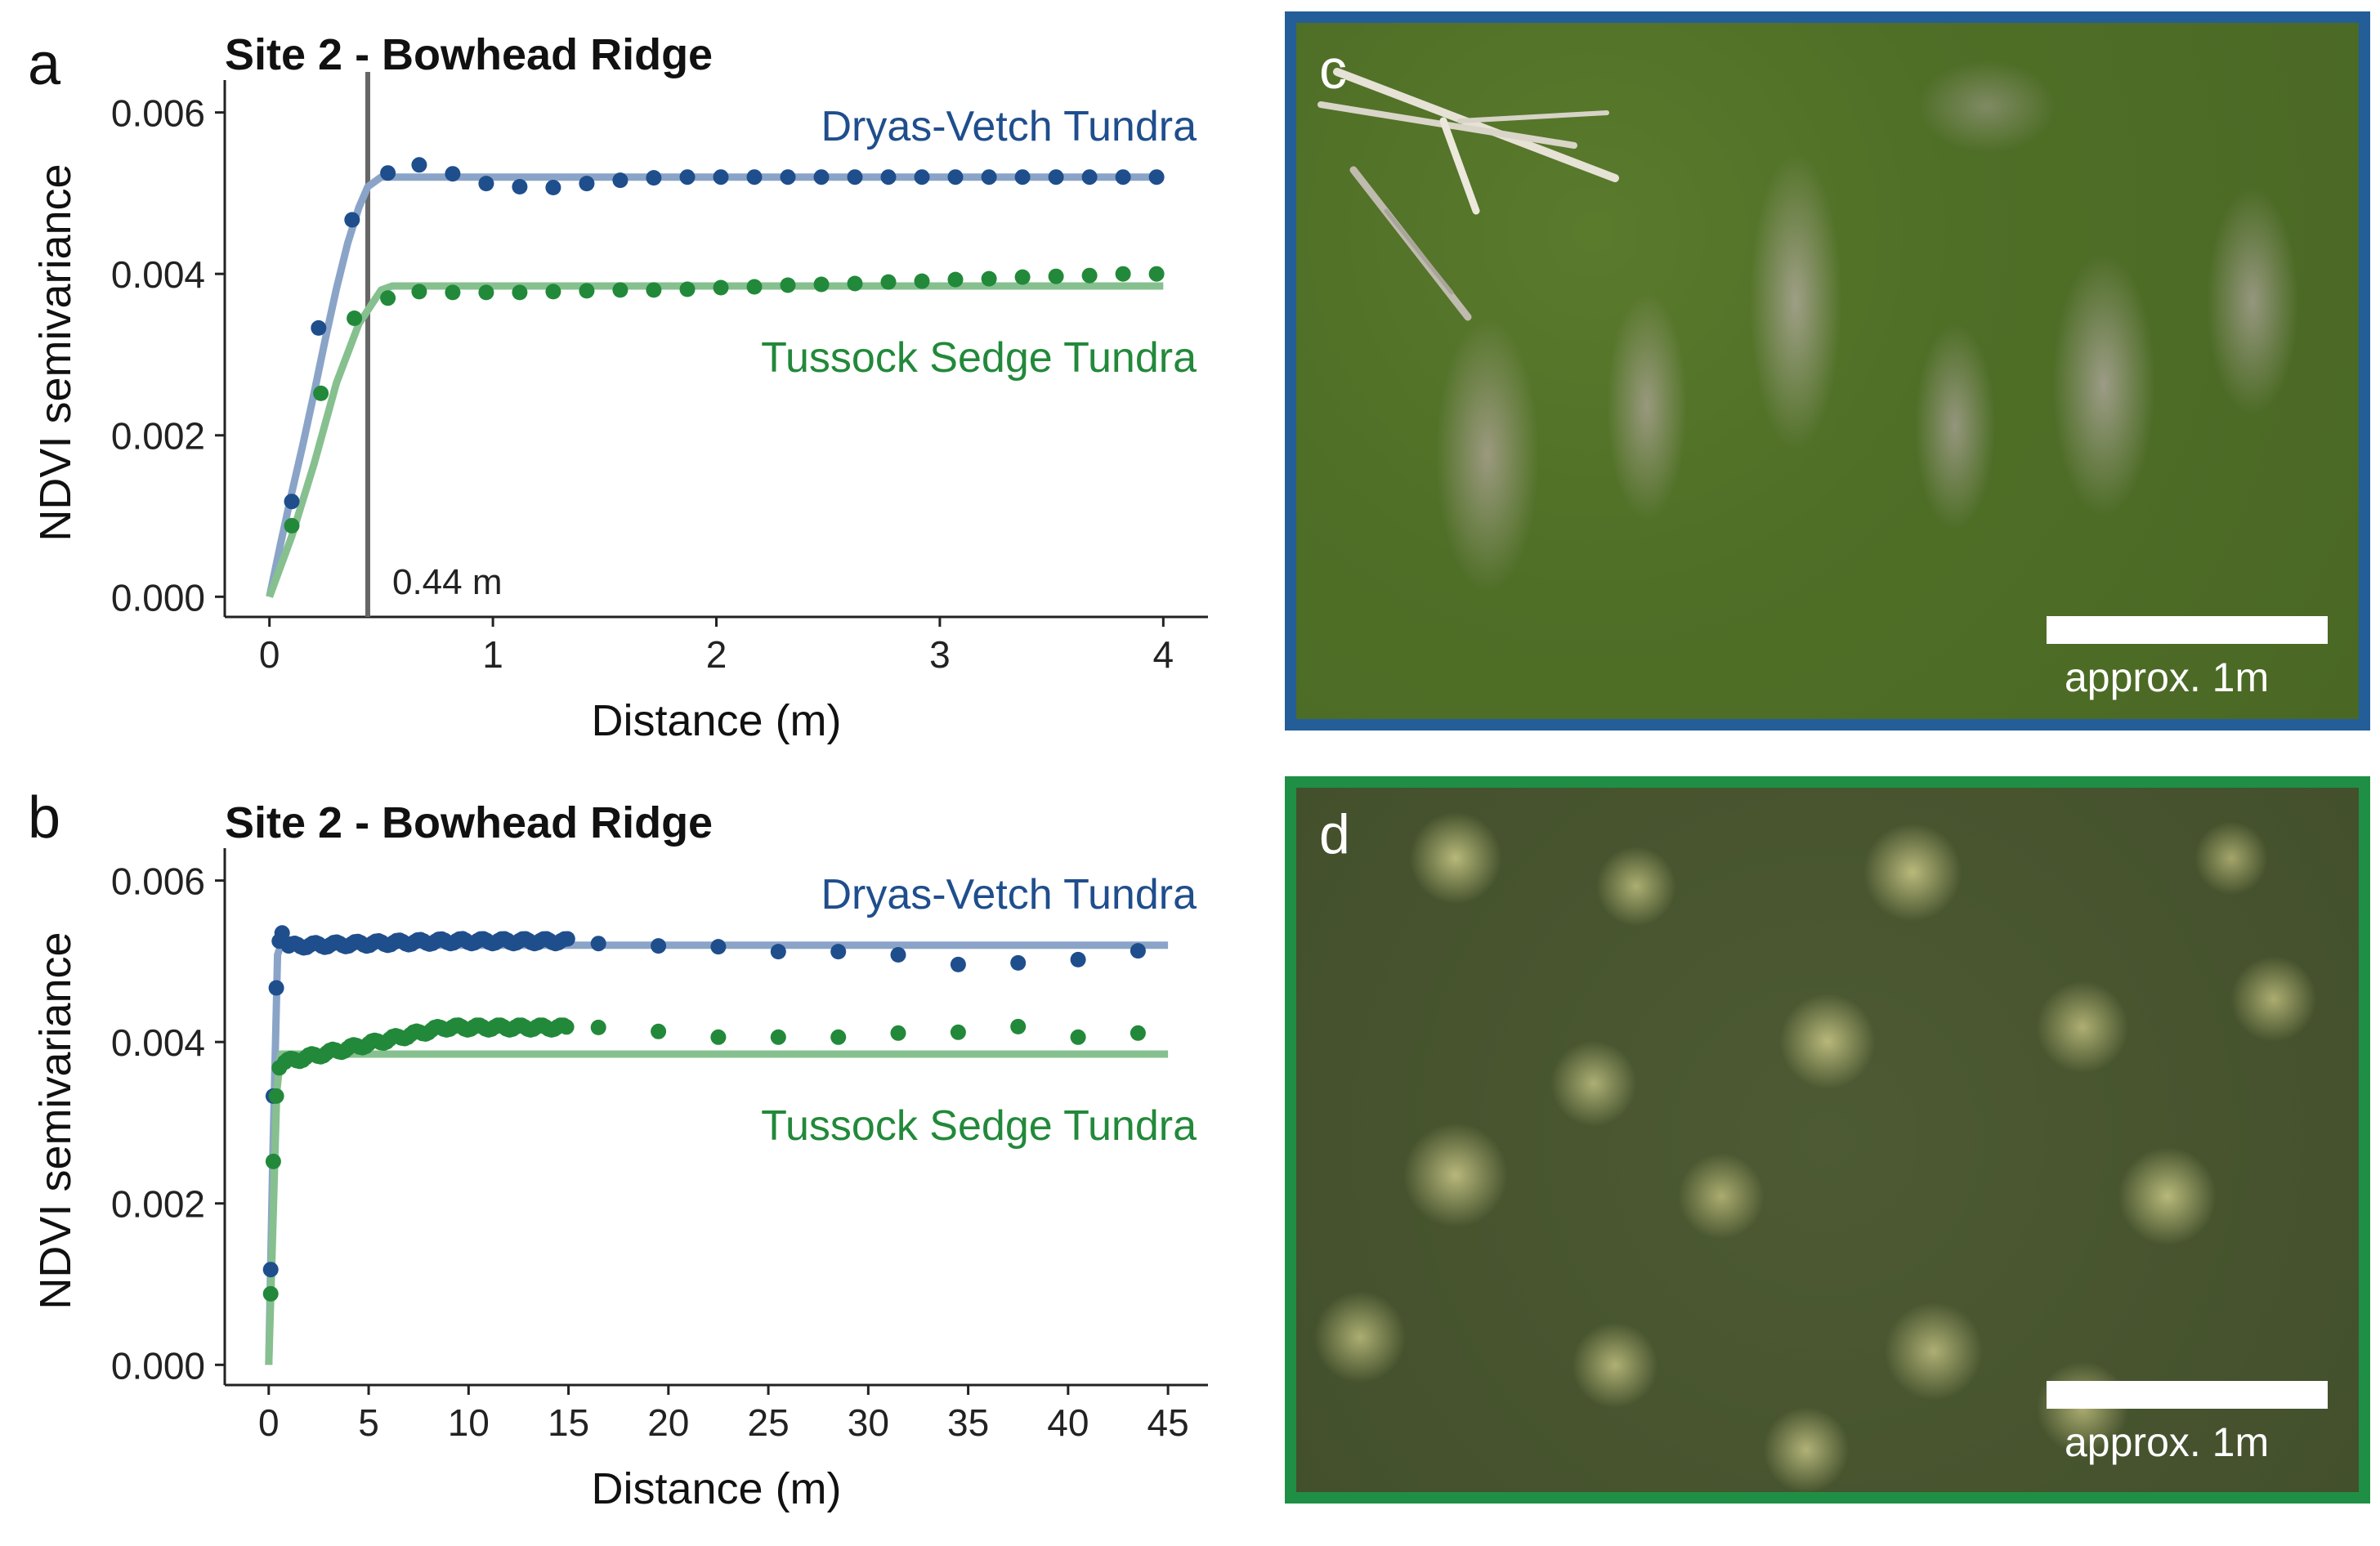 The width and height of the screenshot is (2380, 1546). What do you see at coordinates (1009, 895) in the screenshot?
I see `chart-b-series-label-dryas: Dryas-Vetch Tundra` at bounding box center [1009, 895].